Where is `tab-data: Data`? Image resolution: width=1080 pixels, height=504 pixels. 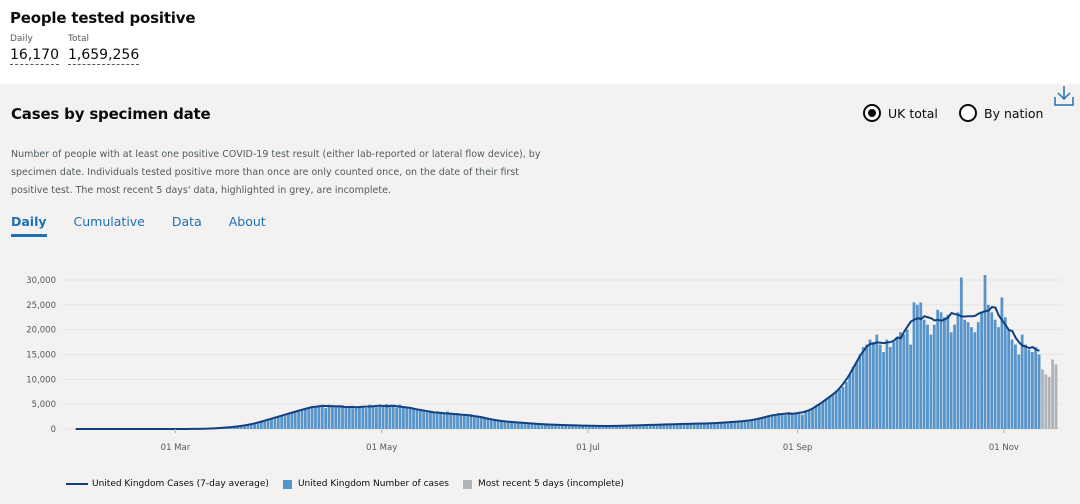 tab-data: Data is located at coordinates (186, 221).